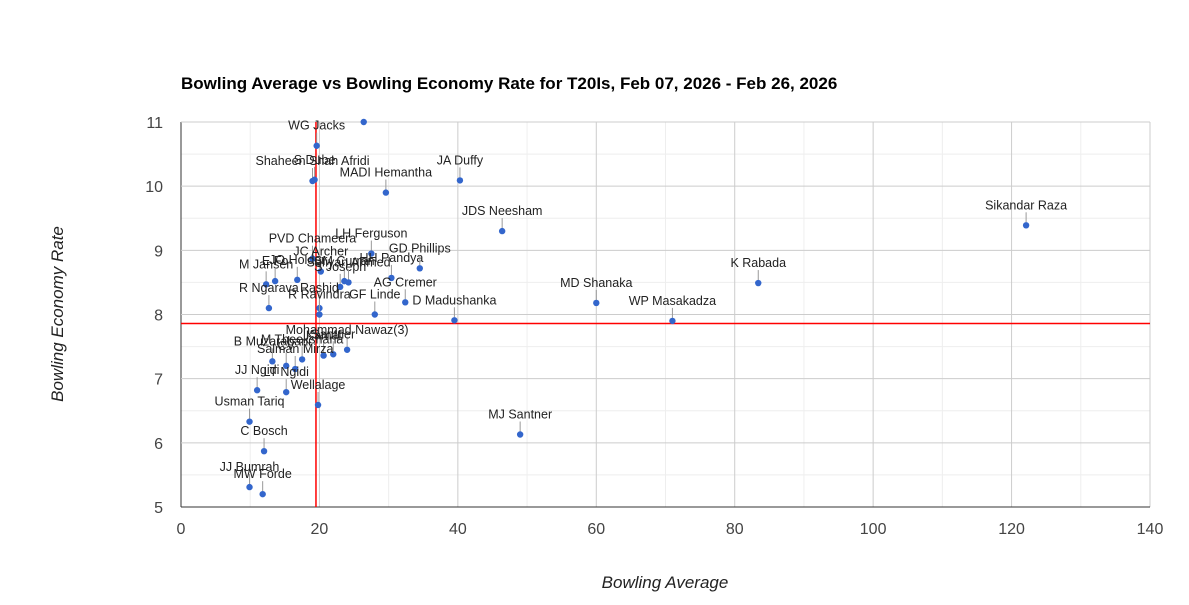 The height and width of the screenshot is (605, 1189). I want to click on point-label: GF Linde, so click(374, 295).